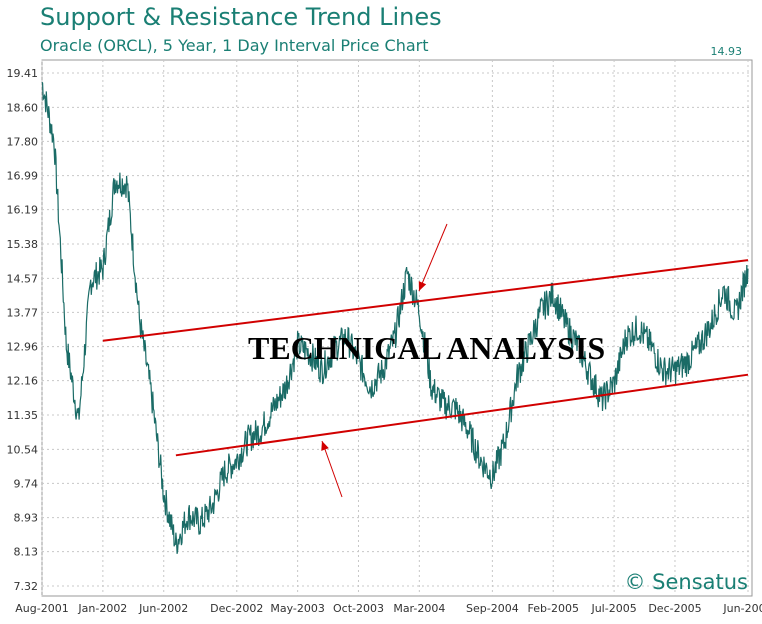 The width and height of the screenshot is (762, 624). What do you see at coordinates (23, 278) in the screenshot?
I see `y-tick-label: 14.57` at bounding box center [23, 278].